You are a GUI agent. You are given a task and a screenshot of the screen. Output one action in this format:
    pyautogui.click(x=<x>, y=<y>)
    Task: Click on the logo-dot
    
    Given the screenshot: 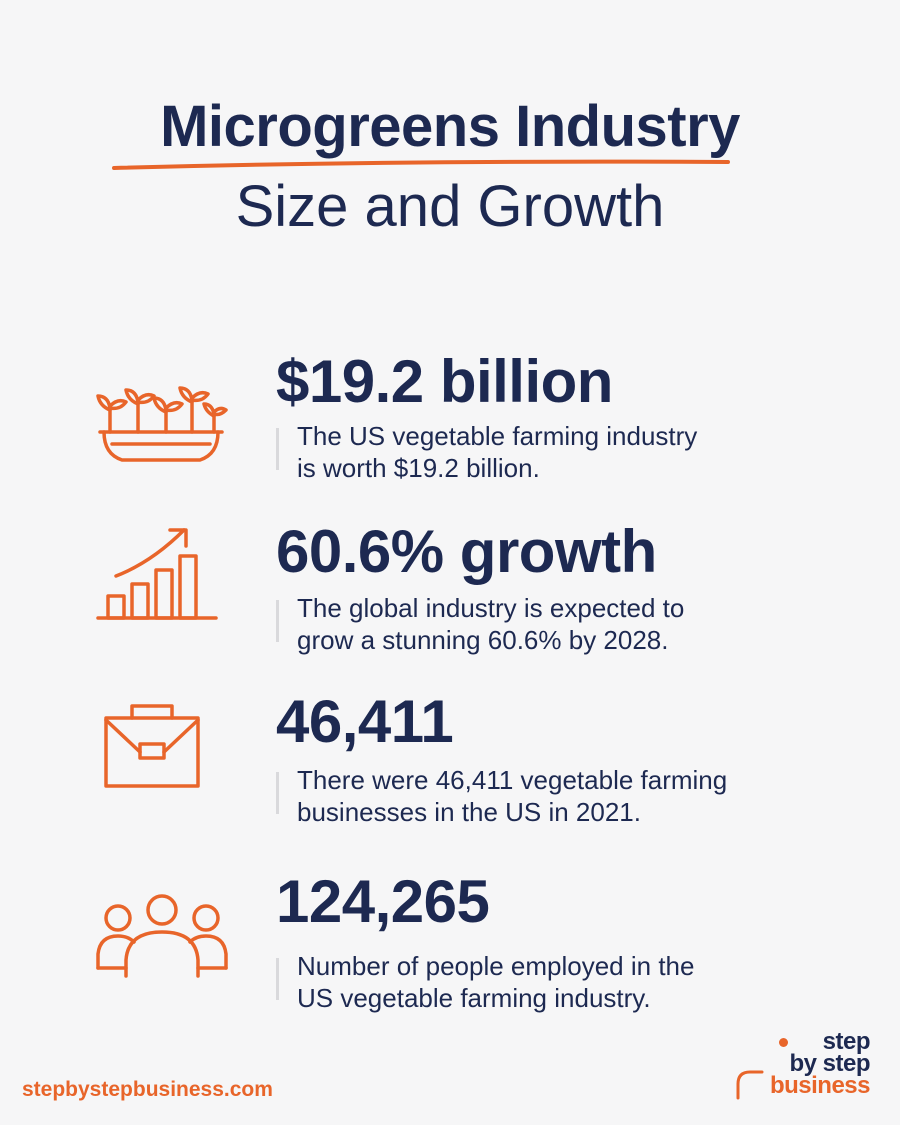 What is the action you would take?
    pyautogui.click(x=783, y=1042)
    